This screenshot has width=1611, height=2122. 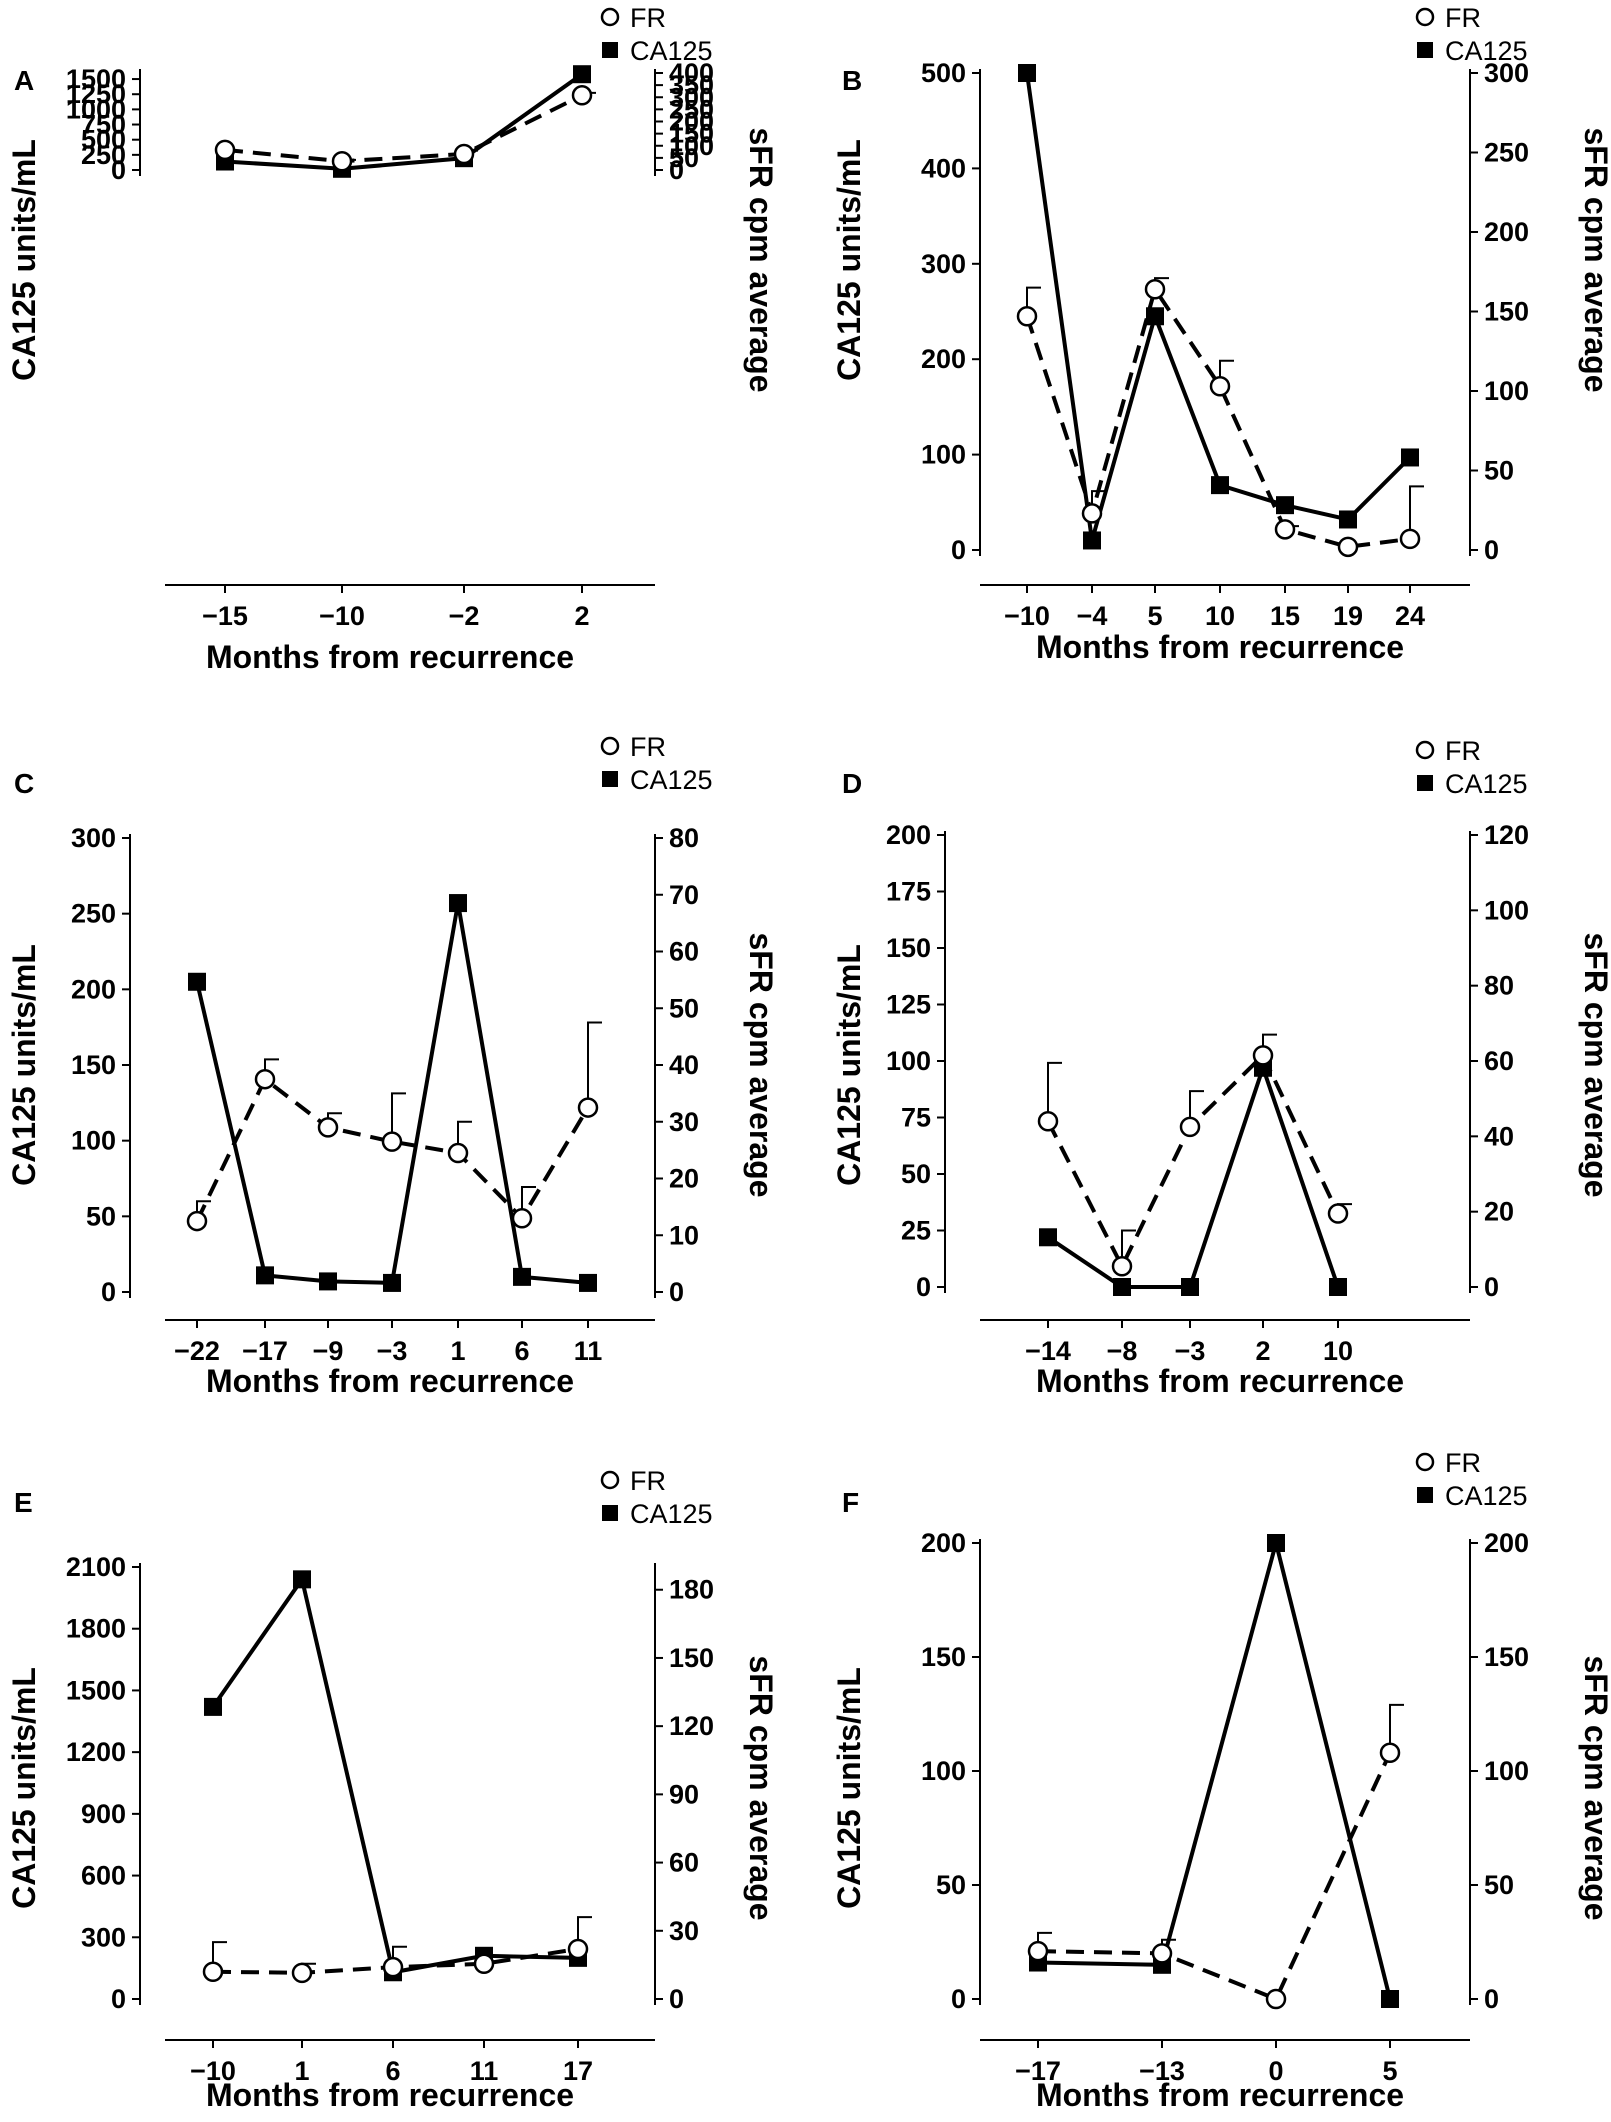 I want to click on right-tick-label: 10, so click(x=684, y=1235).